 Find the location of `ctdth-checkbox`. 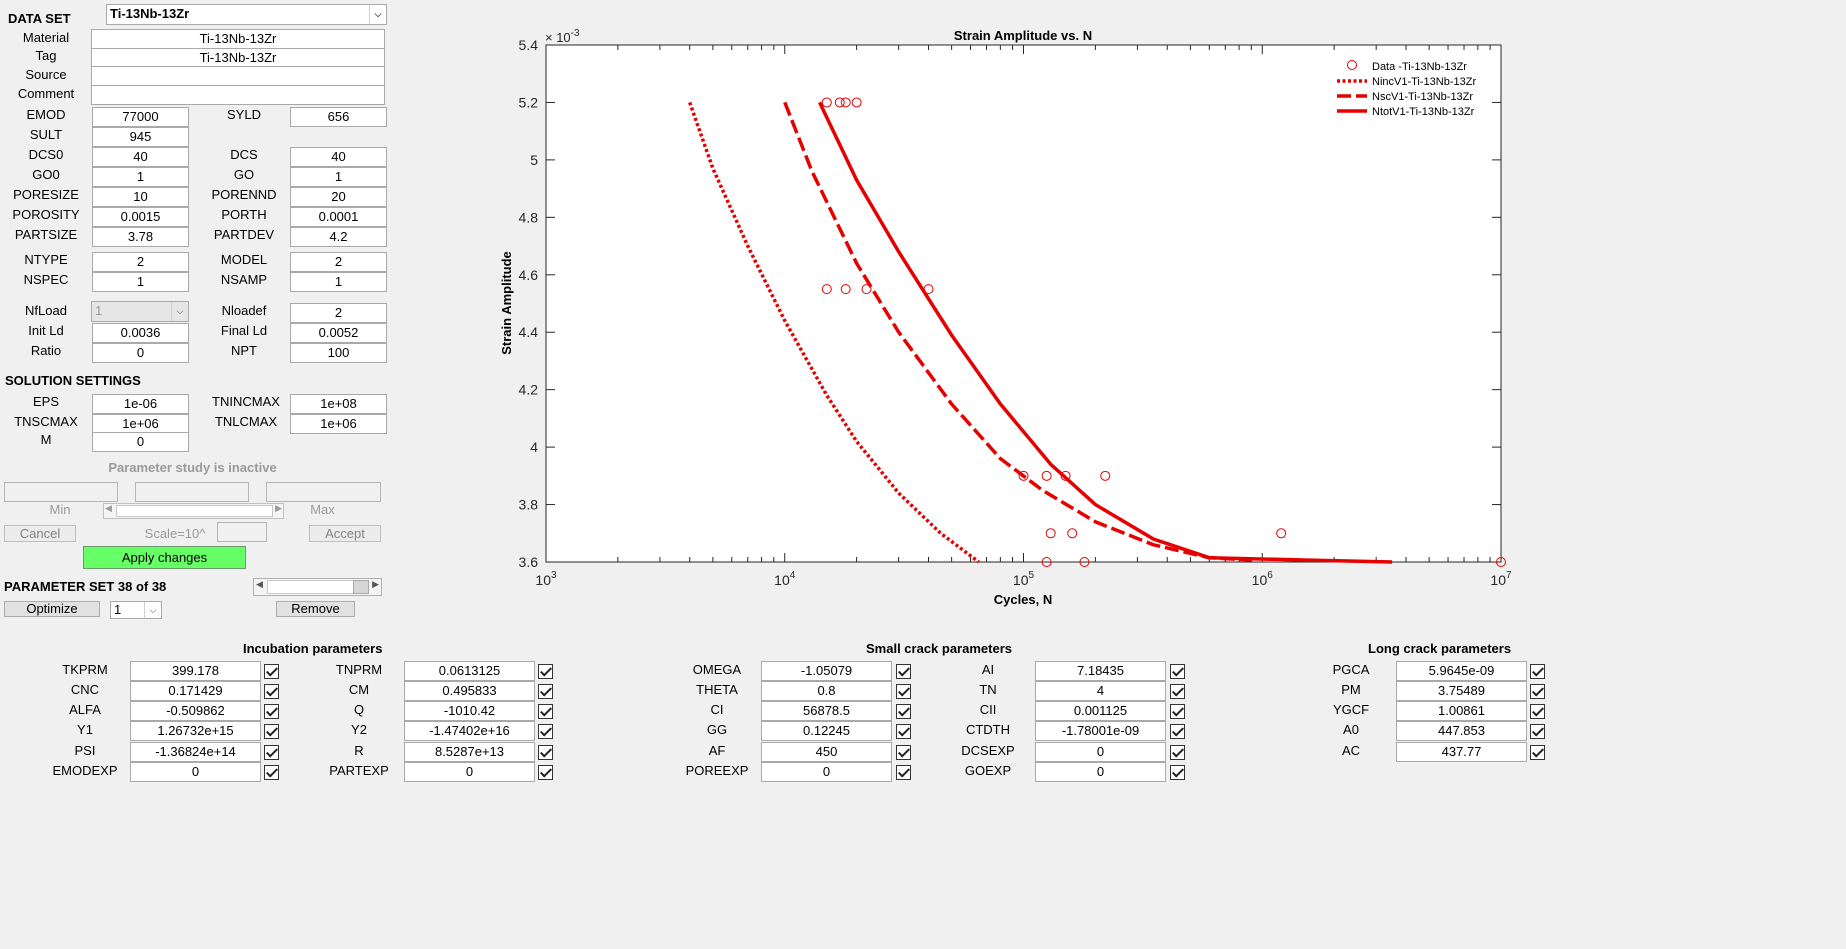

ctdth-checkbox is located at coordinates (1177, 731).